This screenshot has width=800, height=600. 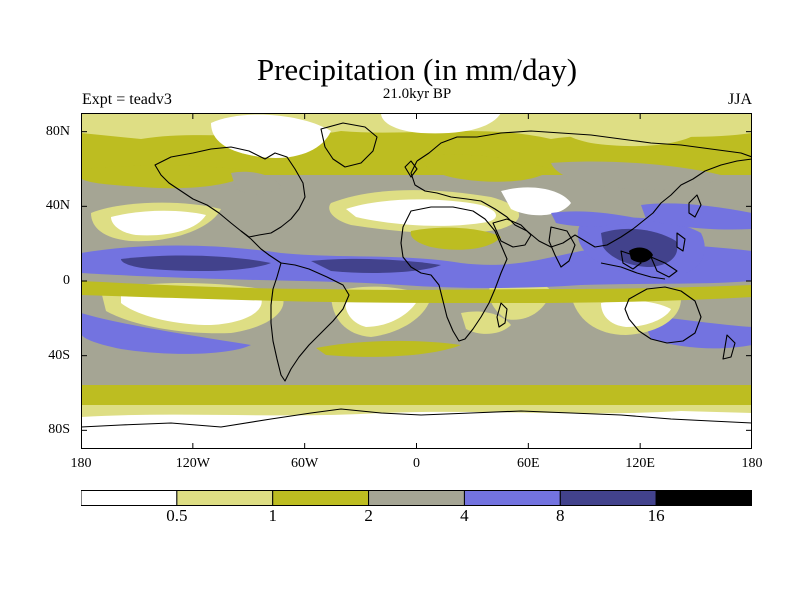 What do you see at coordinates (368, 515) in the screenshot?
I see `colorbar-label: 2` at bounding box center [368, 515].